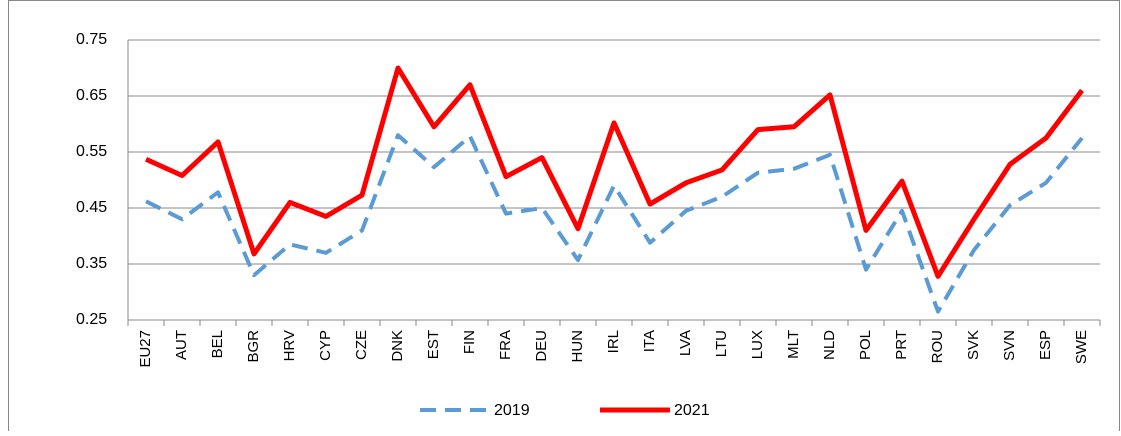  I want to click on x-tick-label: LTU, so click(721, 343).